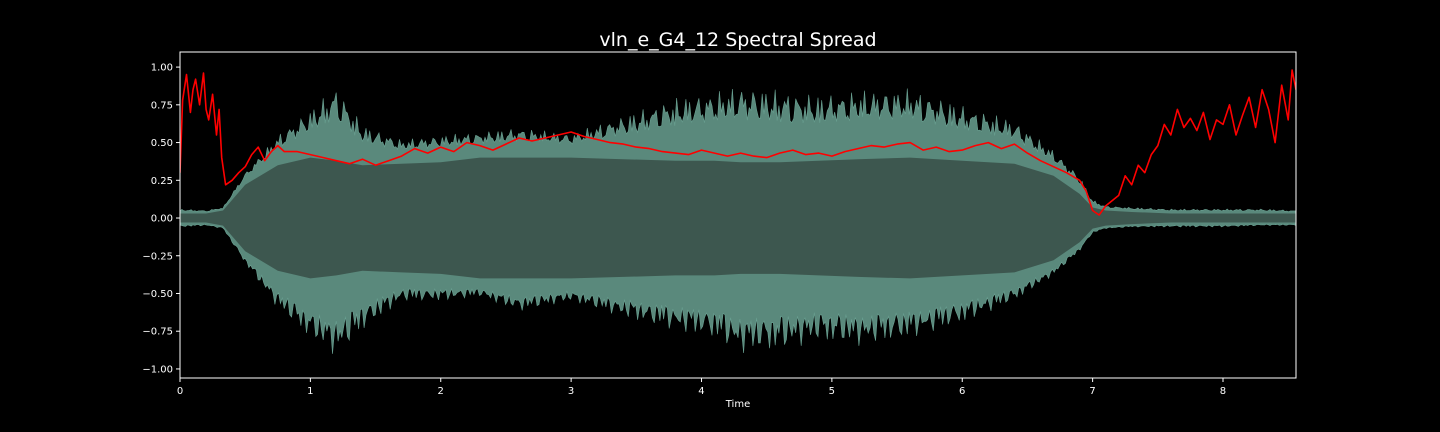 The image size is (1440, 432). I want to click on y-tick-label: −1.00, so click(157, 369).